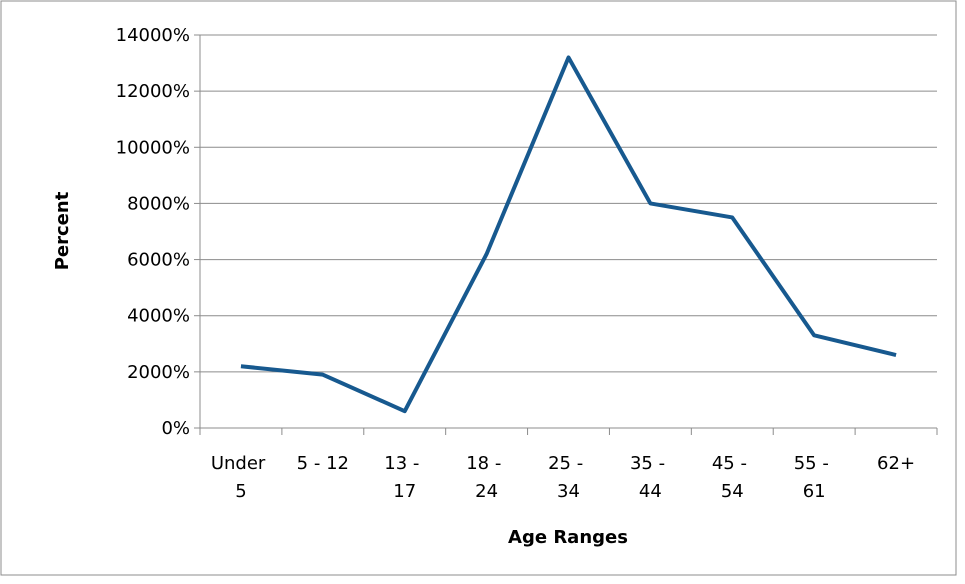 The image size is (965, 584). What do you see at coordinates (241, 477) in the screenshot?
I see `x-tick-label: Under 5` at bounding box center [241, 477].